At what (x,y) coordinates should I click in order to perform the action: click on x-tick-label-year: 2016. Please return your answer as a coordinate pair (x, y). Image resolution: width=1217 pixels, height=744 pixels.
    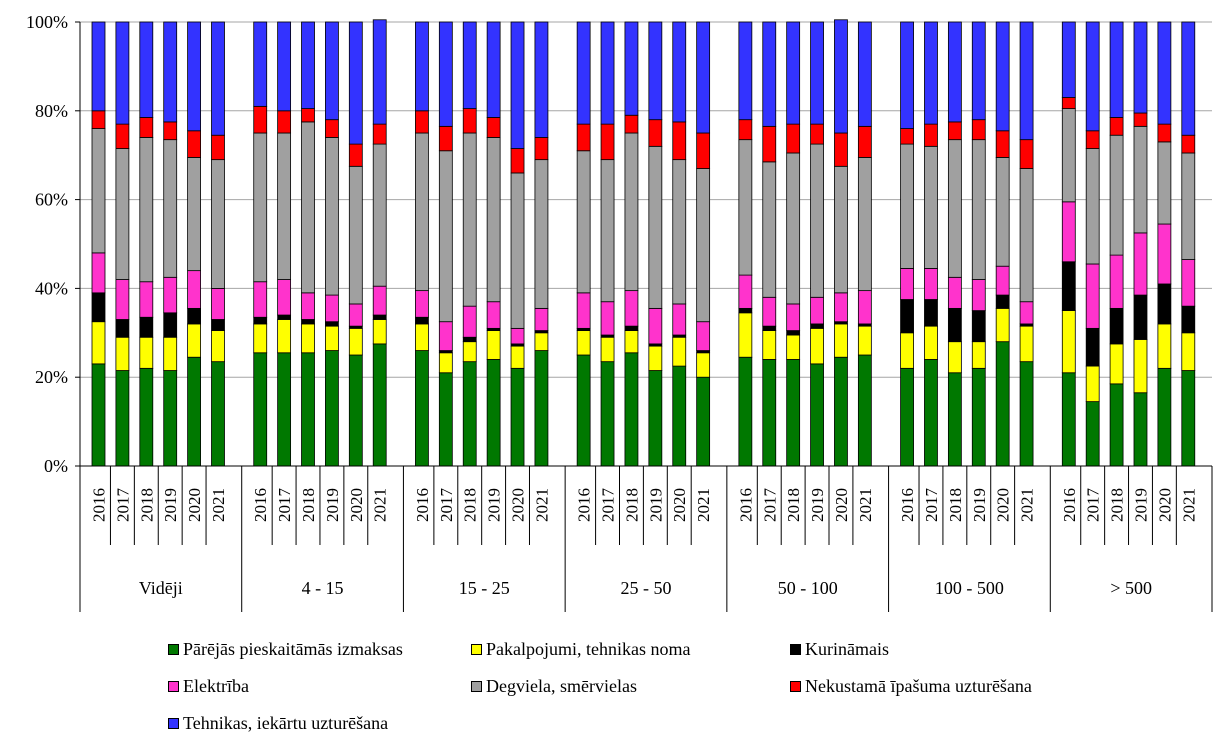
    Looking at the image, I should click on (745, 505).